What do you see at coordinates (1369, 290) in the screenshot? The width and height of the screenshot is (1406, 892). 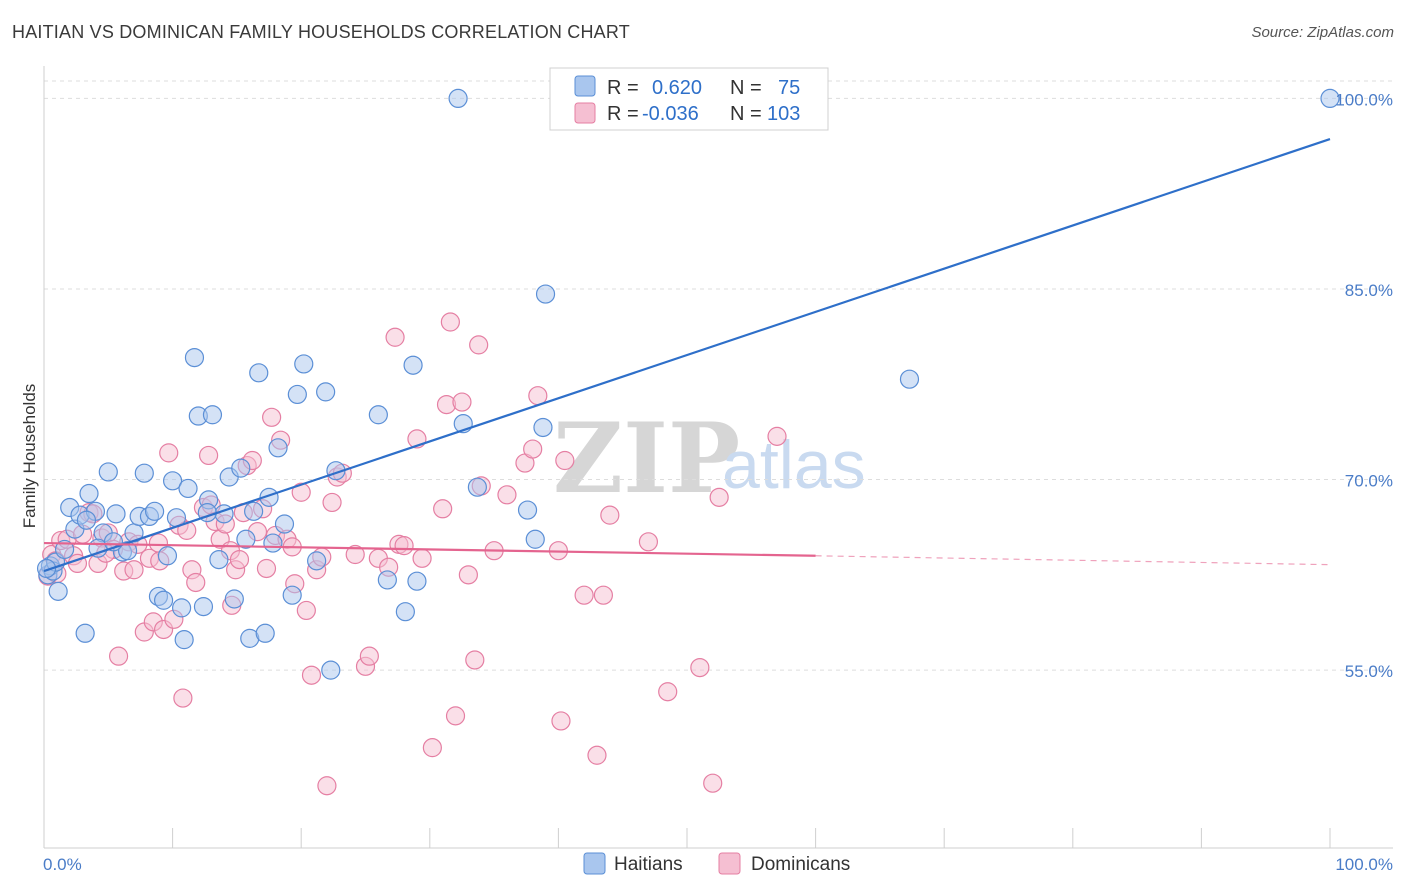 I see `y-tick-label: 85.0%` at bounding box center [1369, 290].